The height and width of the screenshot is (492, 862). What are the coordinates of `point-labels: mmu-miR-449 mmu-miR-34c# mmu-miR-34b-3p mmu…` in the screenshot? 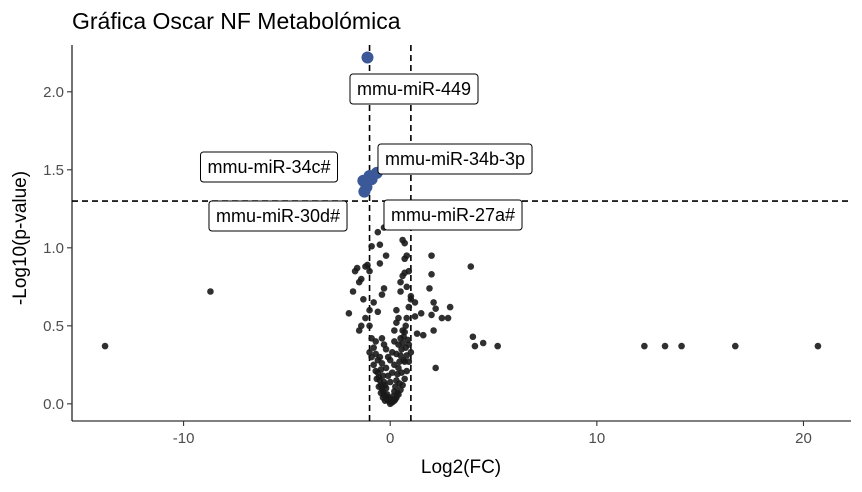 It's located at (366, 152).